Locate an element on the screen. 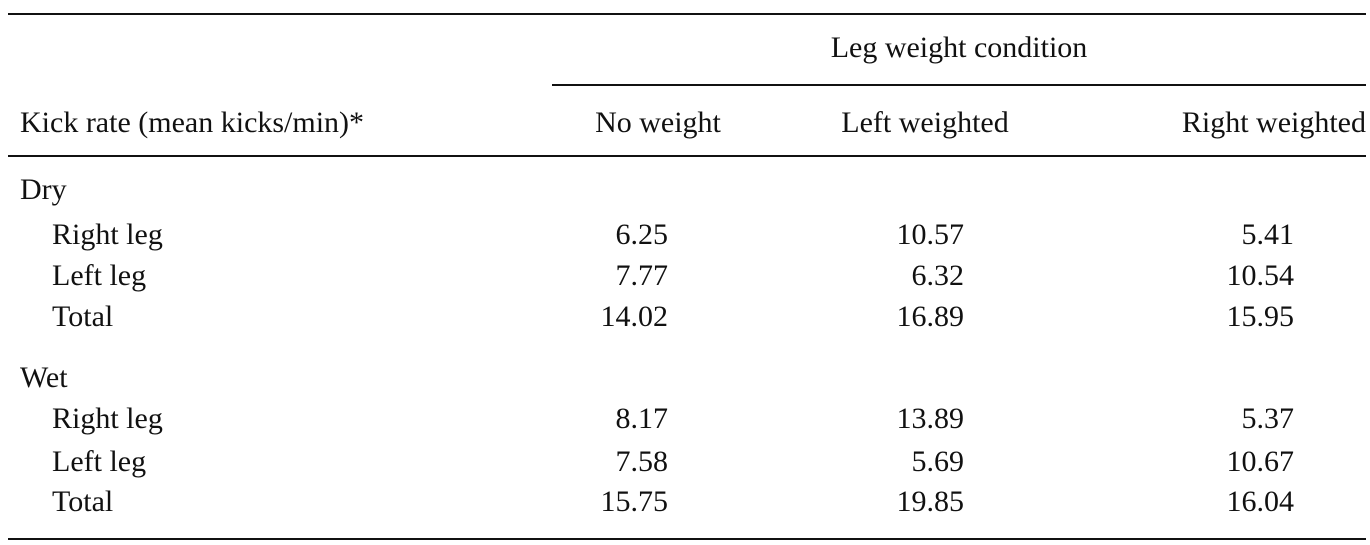  cell-value: 5.69 is located at coordinates (938, 461).